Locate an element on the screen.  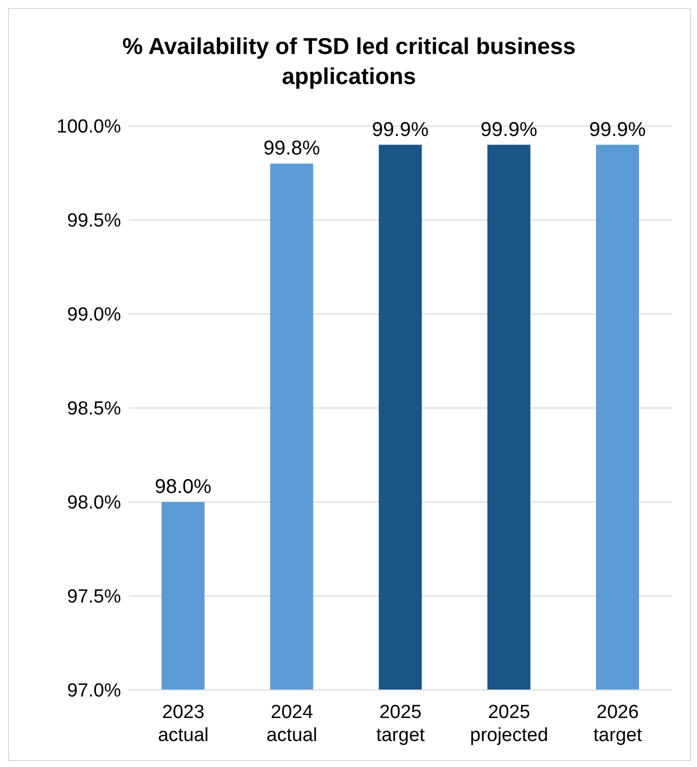
y-tick-label: 99.0% is located at coordinates (94, 315).